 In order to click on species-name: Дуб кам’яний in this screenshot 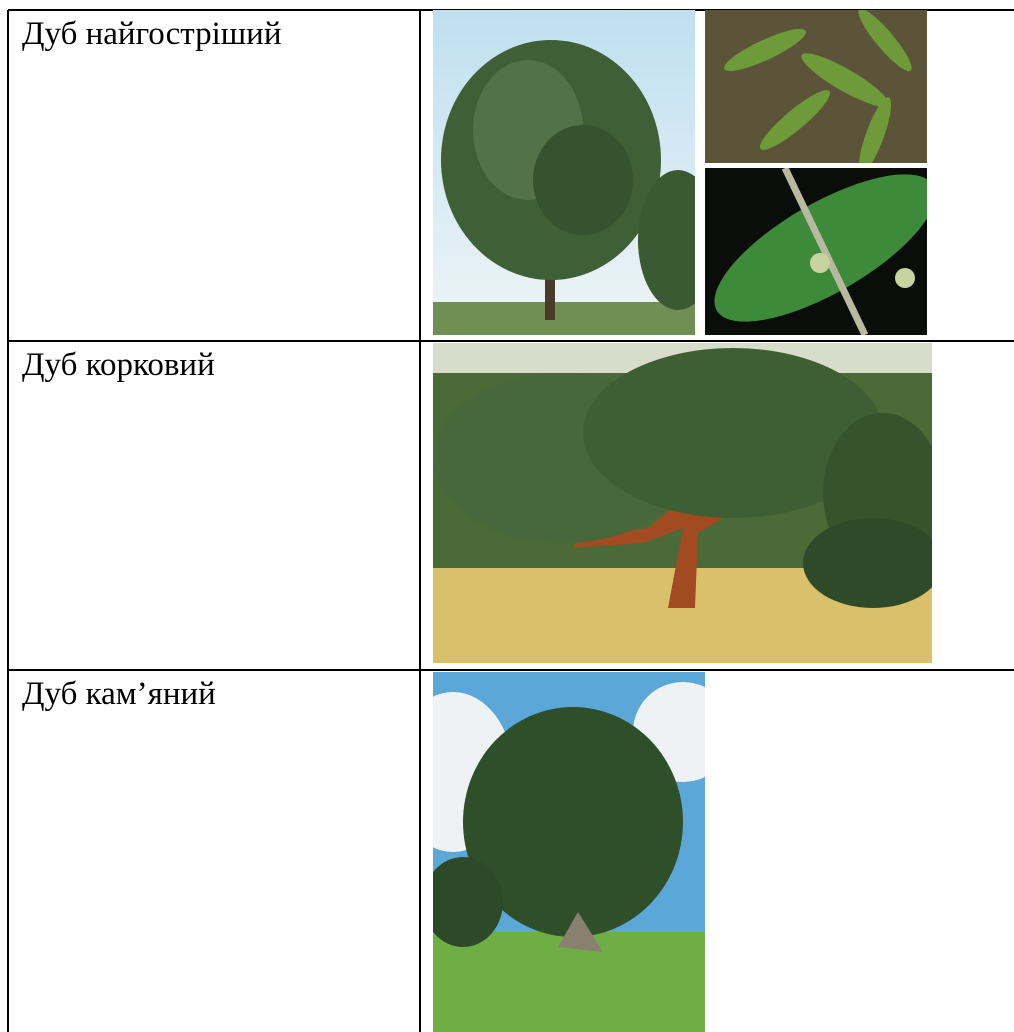, I will do `click(119, 694)`.